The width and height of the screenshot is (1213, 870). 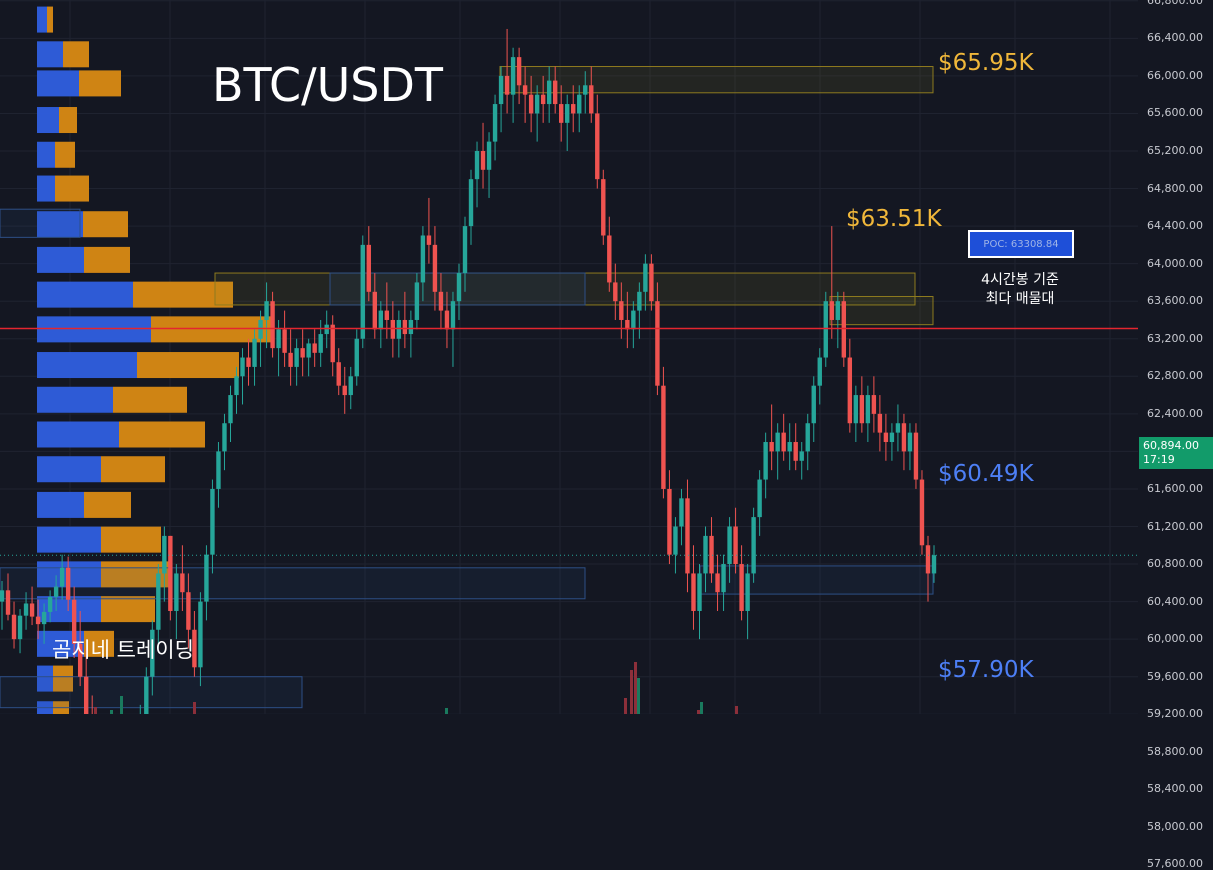 What do you see at coordinates (894, 219) in the screenshot?
I see `level-label-63-51k: $63.51K` at bounding box center [894, 219].